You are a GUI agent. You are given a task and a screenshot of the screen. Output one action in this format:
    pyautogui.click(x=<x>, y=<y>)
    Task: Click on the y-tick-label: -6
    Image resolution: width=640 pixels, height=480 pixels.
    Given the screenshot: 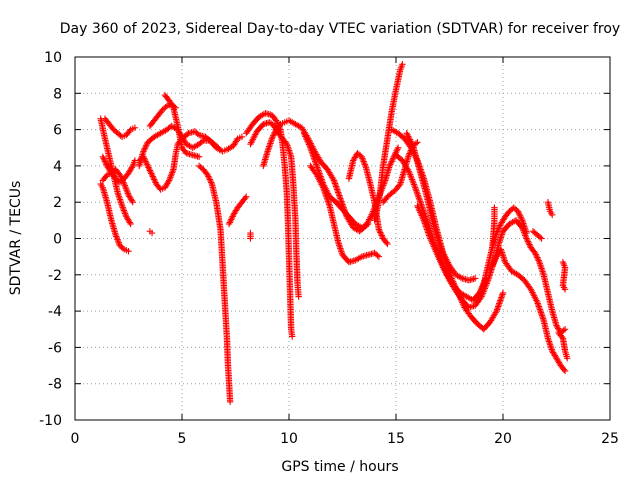 What is the action you would take?
    pyautogui.click(x=55, y=348)
    